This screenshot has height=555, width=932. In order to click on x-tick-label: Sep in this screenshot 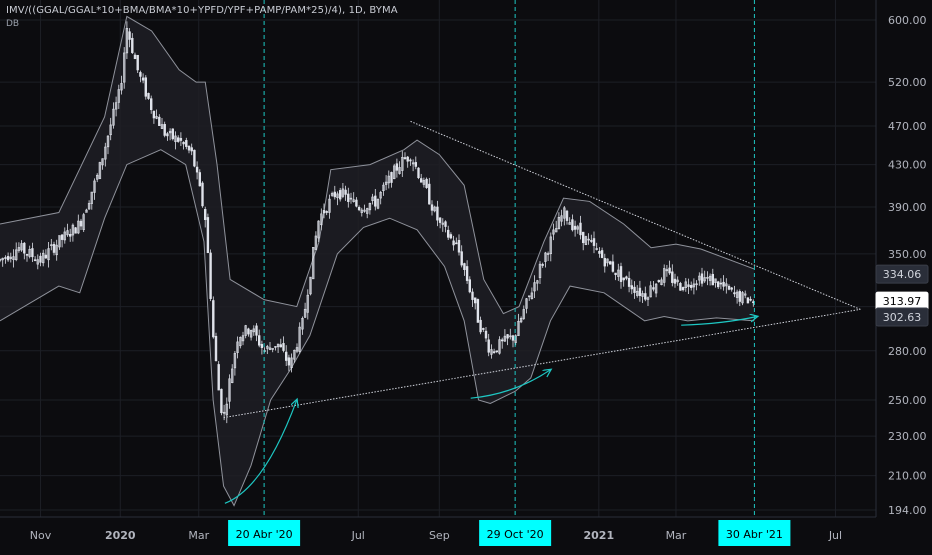, I will do `click(439, 535)`.